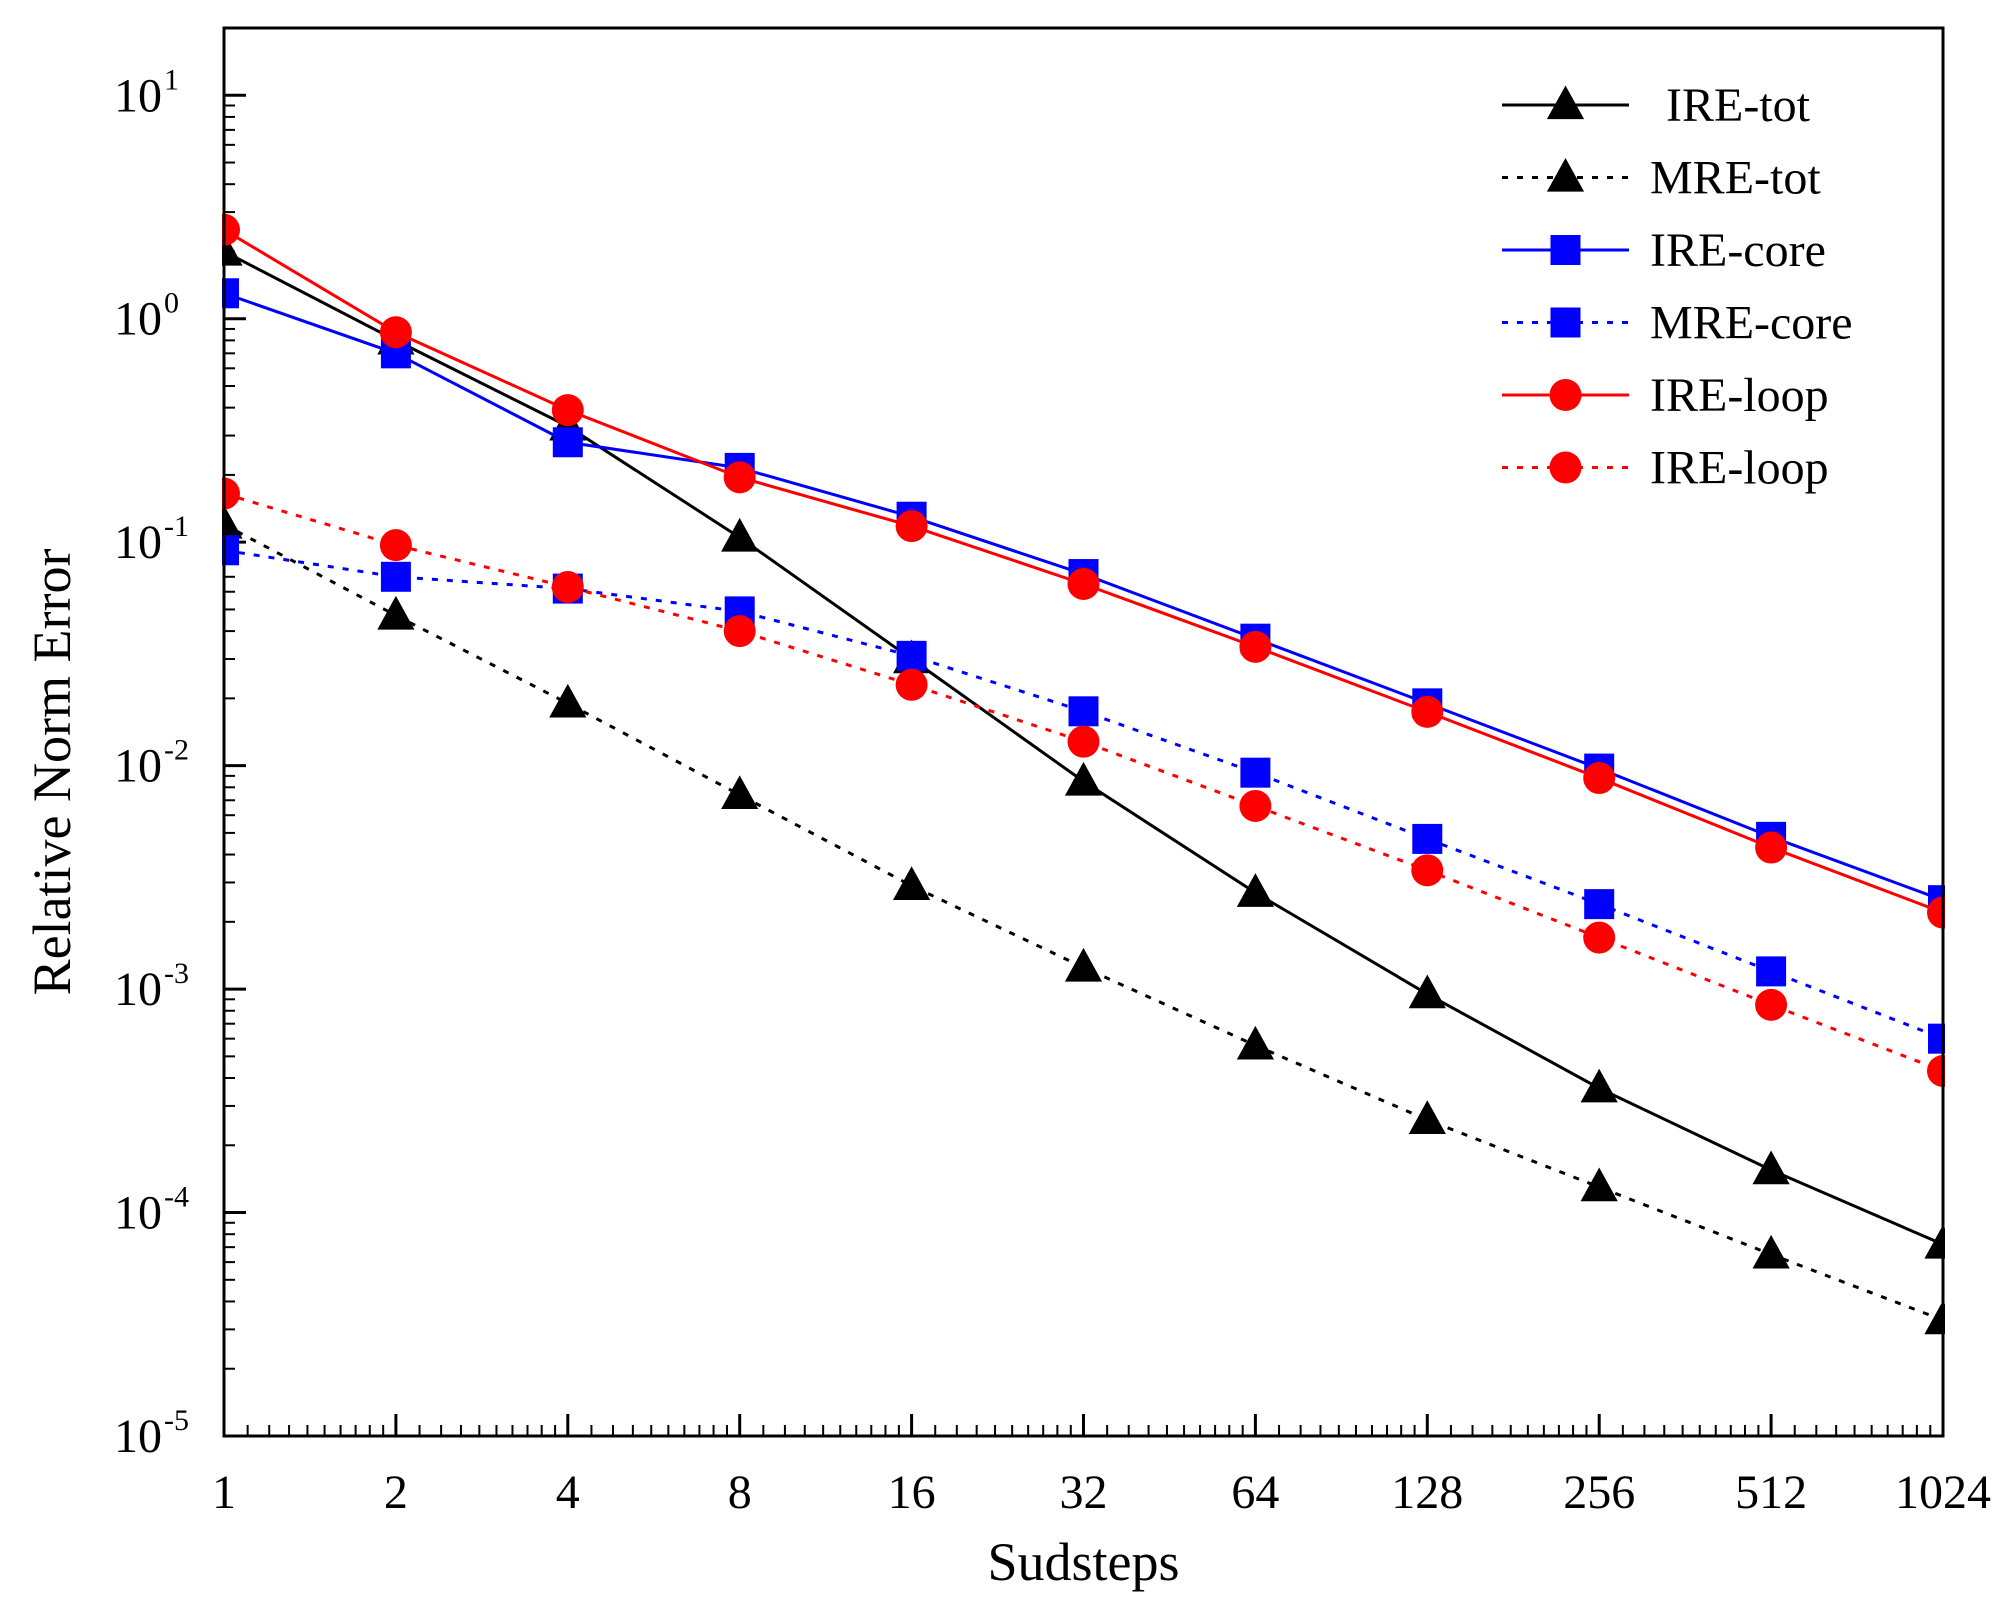 This screenshot has height=1611, width=2015. I want to click on x-axis-title: Sudsteps, so click(1083, 1562).